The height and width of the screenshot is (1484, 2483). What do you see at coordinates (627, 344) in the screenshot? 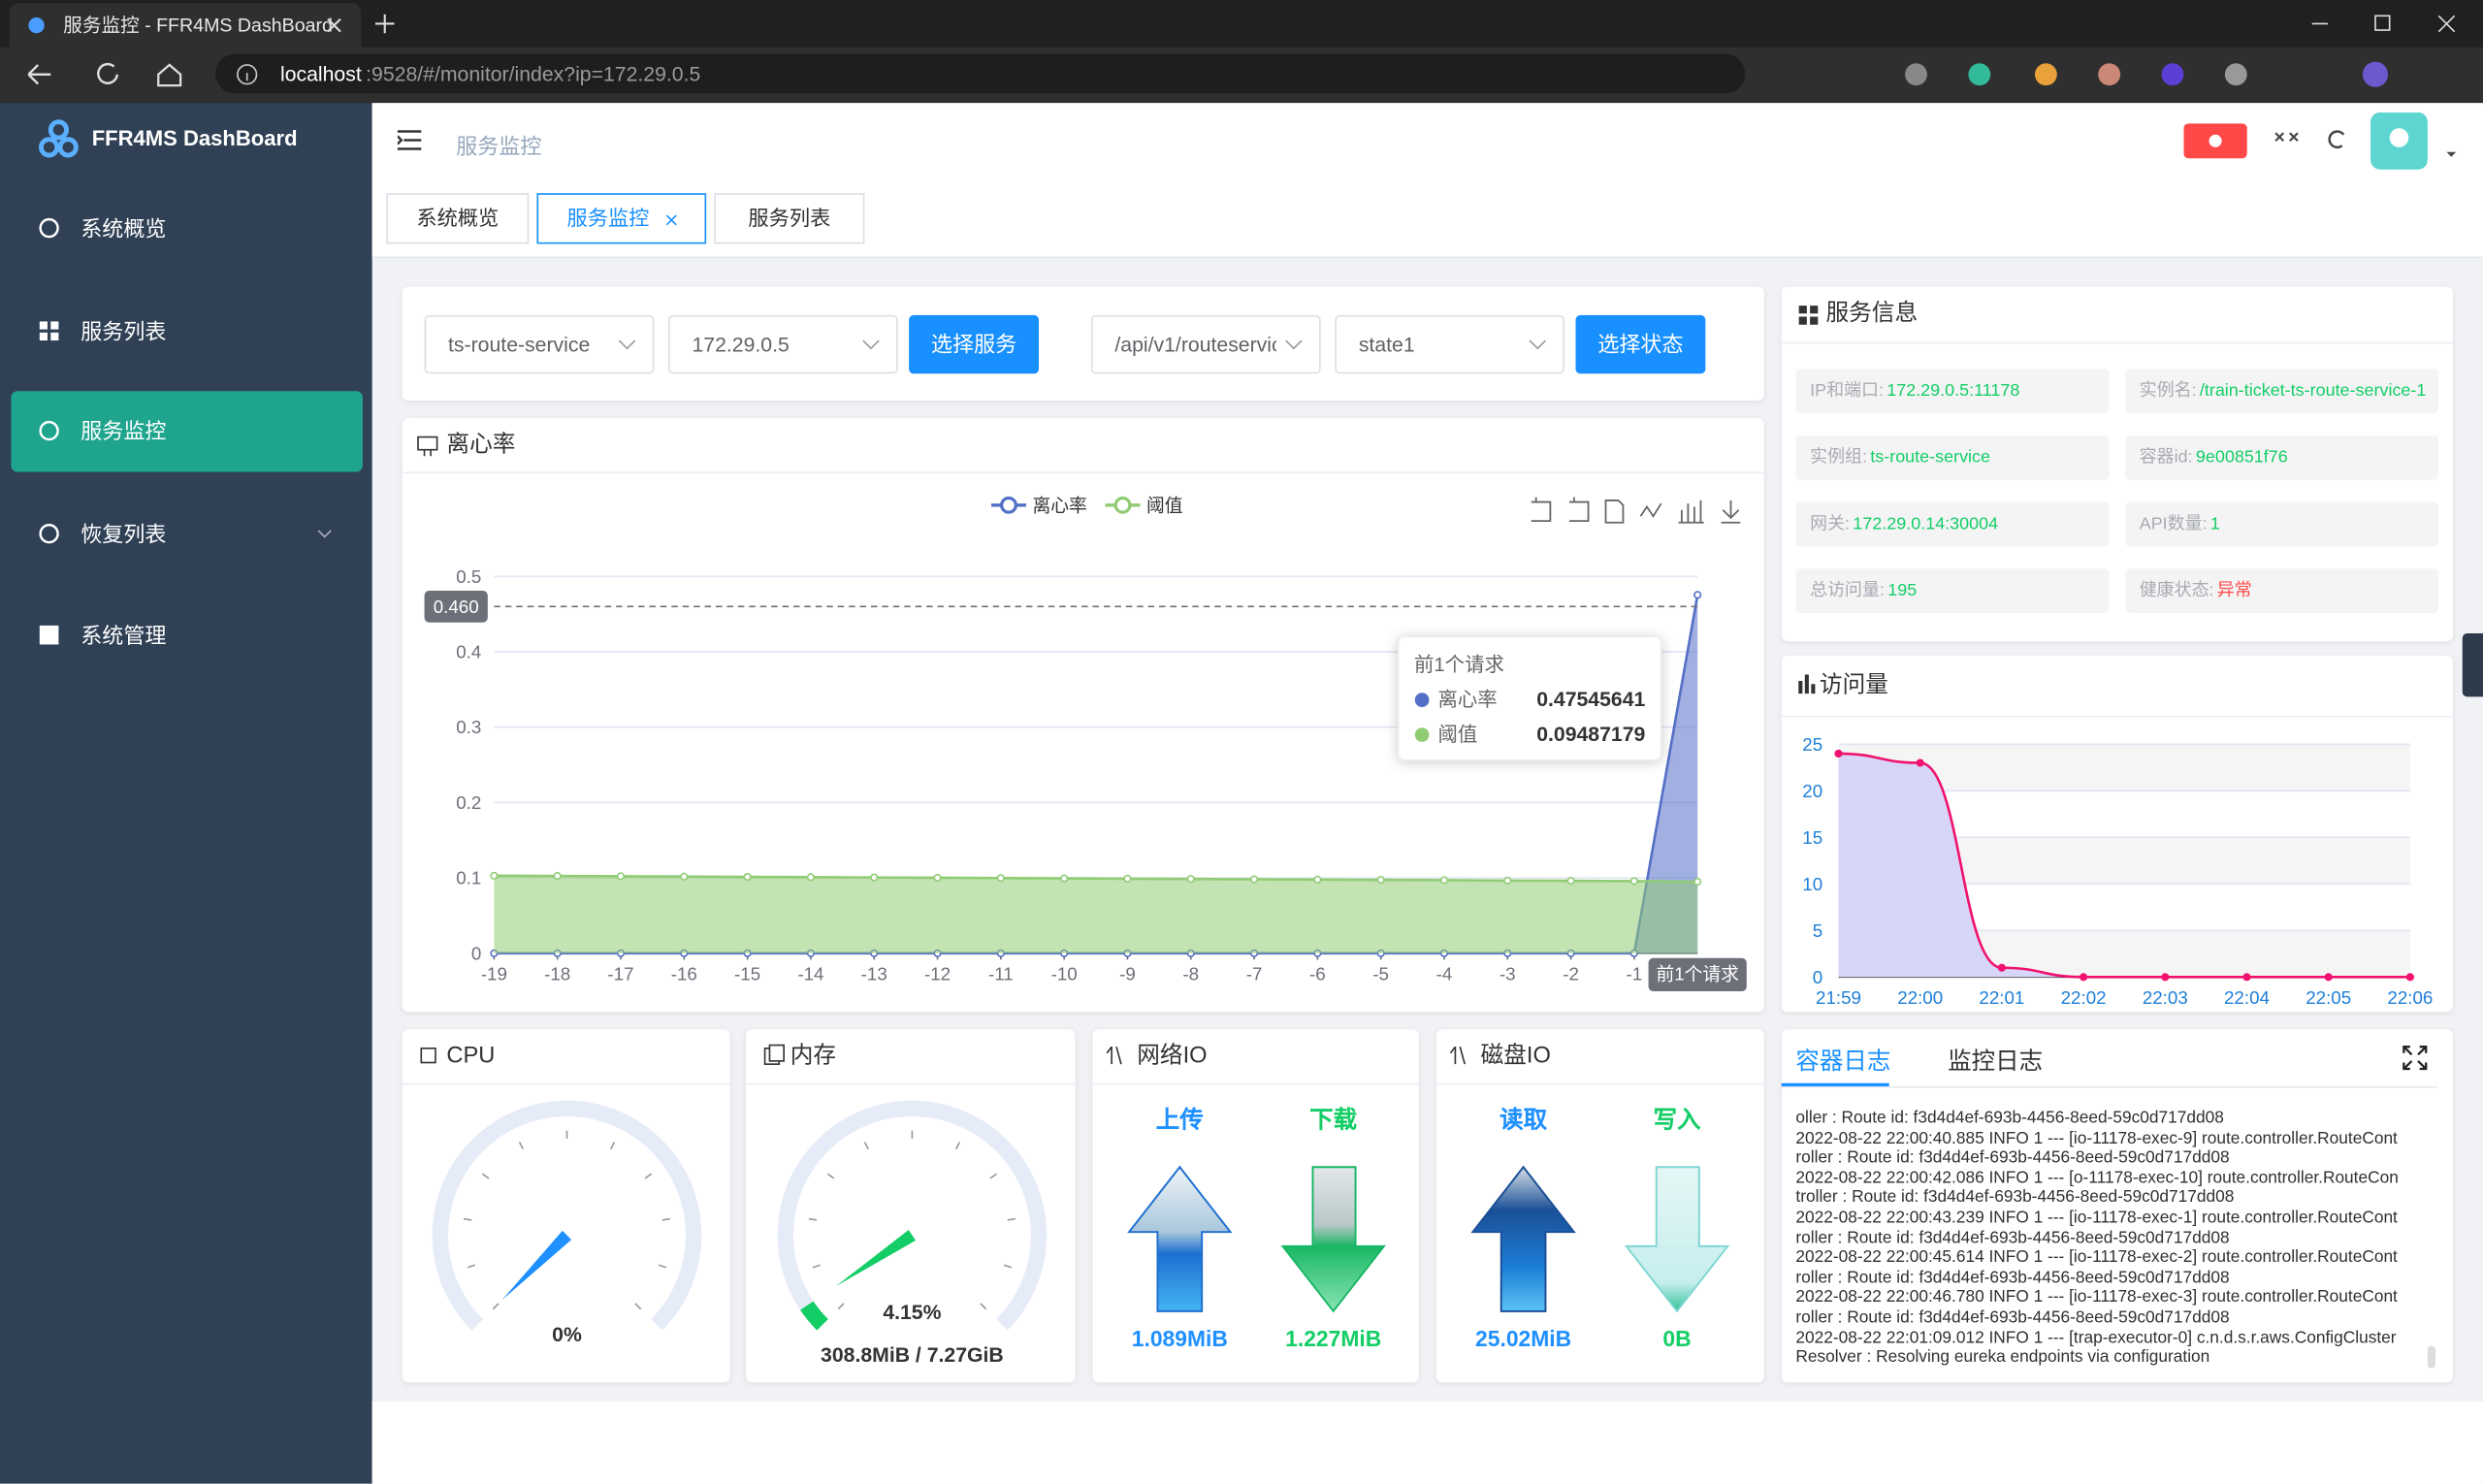
I see `select-arrow` at bounding box center [627, 344].